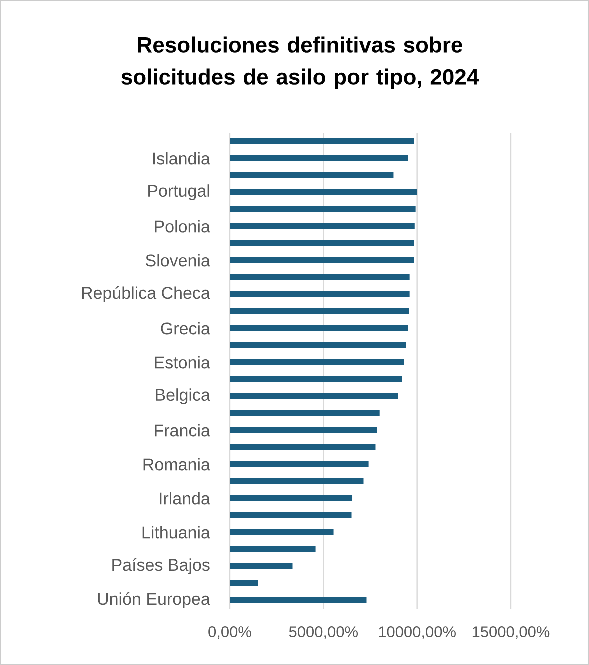  What do you see at coordinates (300, 63) in the screenshot?
I see `chart-title: Resoluciones definitivas sobre solicitudes de asilo por tipo, 2024` at bounding box center [300, 63].